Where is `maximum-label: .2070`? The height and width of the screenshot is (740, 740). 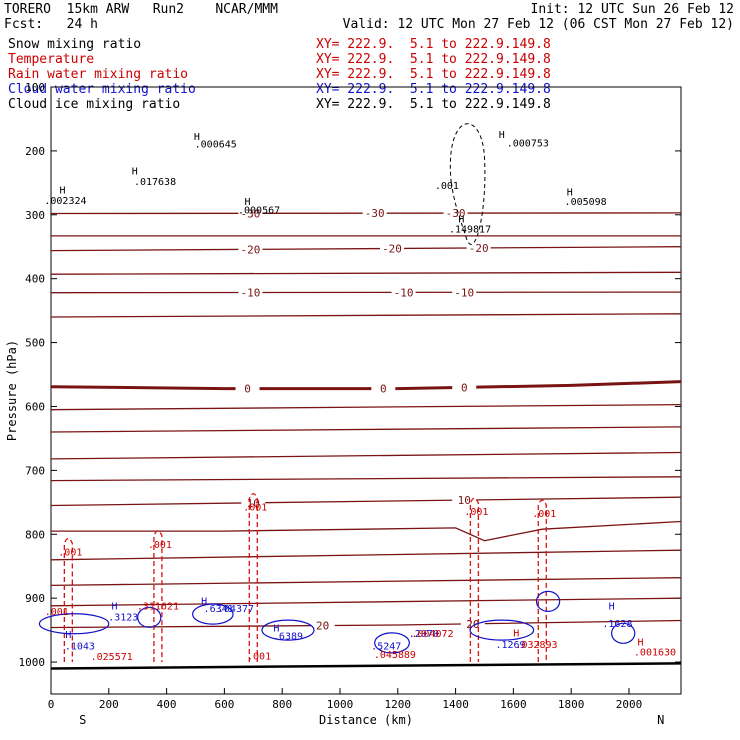 maximum-label: .2070 is located at coordinates (424, 634).